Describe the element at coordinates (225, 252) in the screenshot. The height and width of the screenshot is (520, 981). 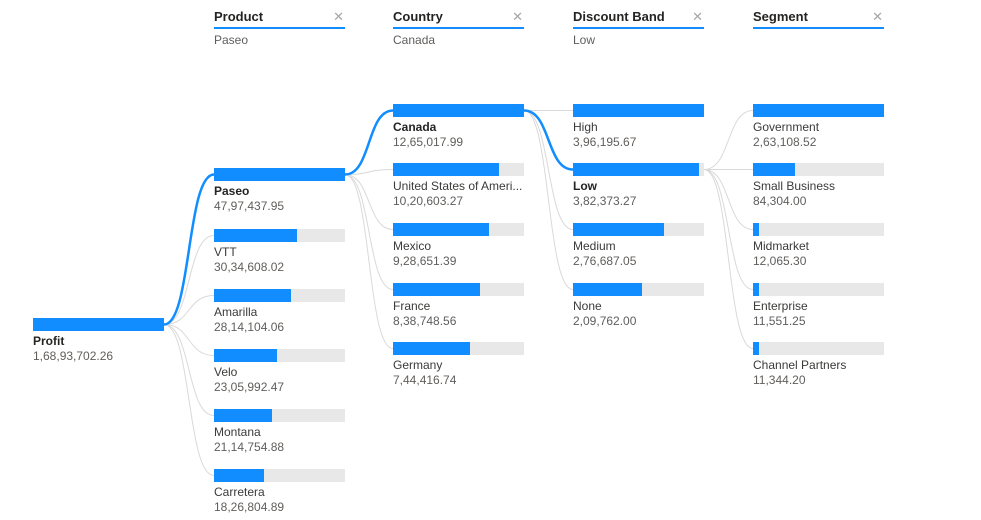
I see `node-label: VTT` at that location.